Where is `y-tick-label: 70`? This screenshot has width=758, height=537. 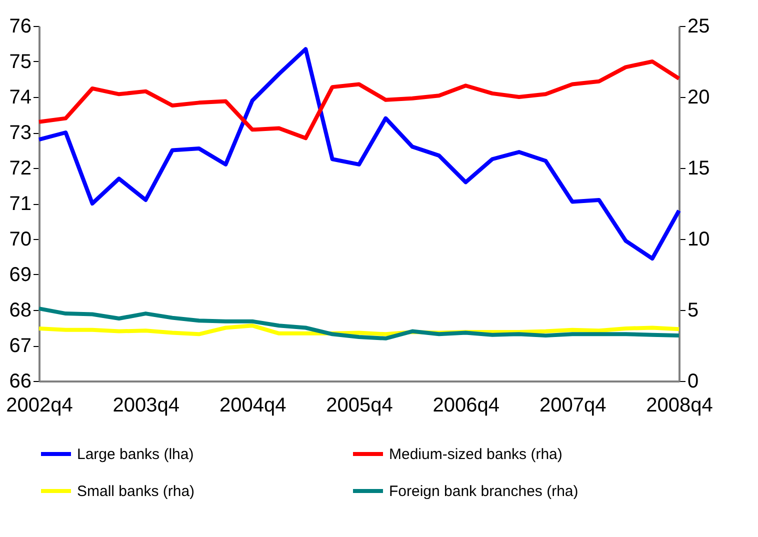 y-tick-label: 70 is located at coordinates (20, 239).